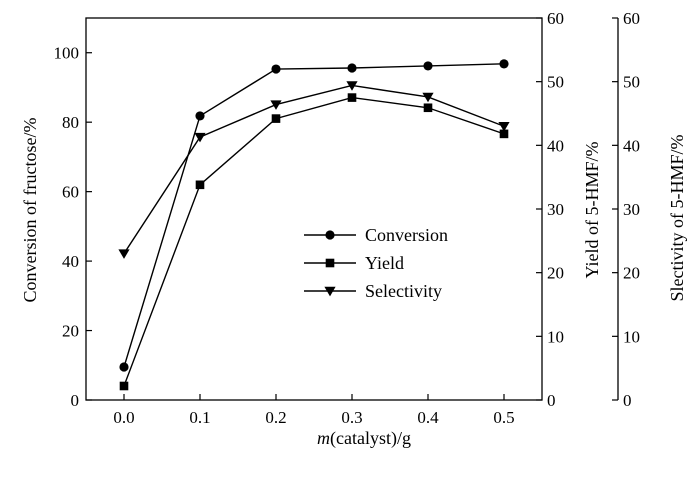  Describe the element at coordinates (503, 417) in the screenshot. I see `x-tick-label: 0.5` at that location.